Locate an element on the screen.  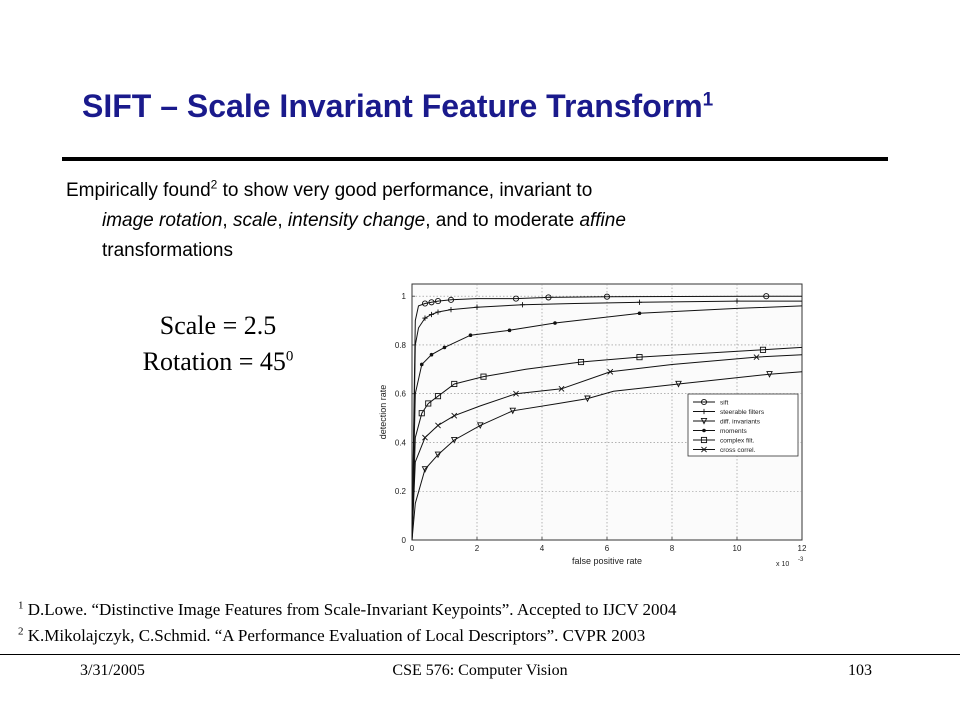
legend-label: moments is located at coordinates (733, 431).